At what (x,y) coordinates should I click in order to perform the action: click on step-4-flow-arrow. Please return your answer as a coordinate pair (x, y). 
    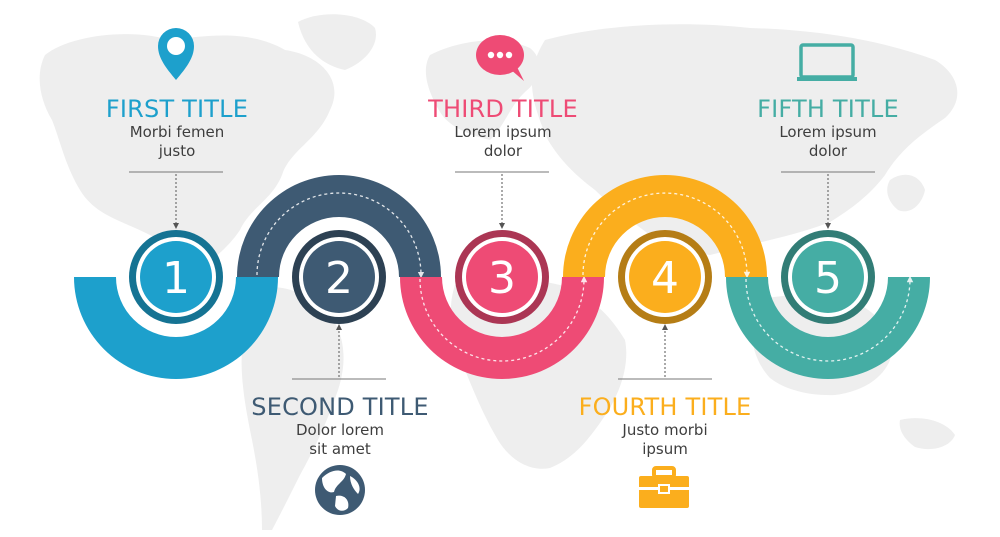
    Looking at the image, I should click on (666, 235).